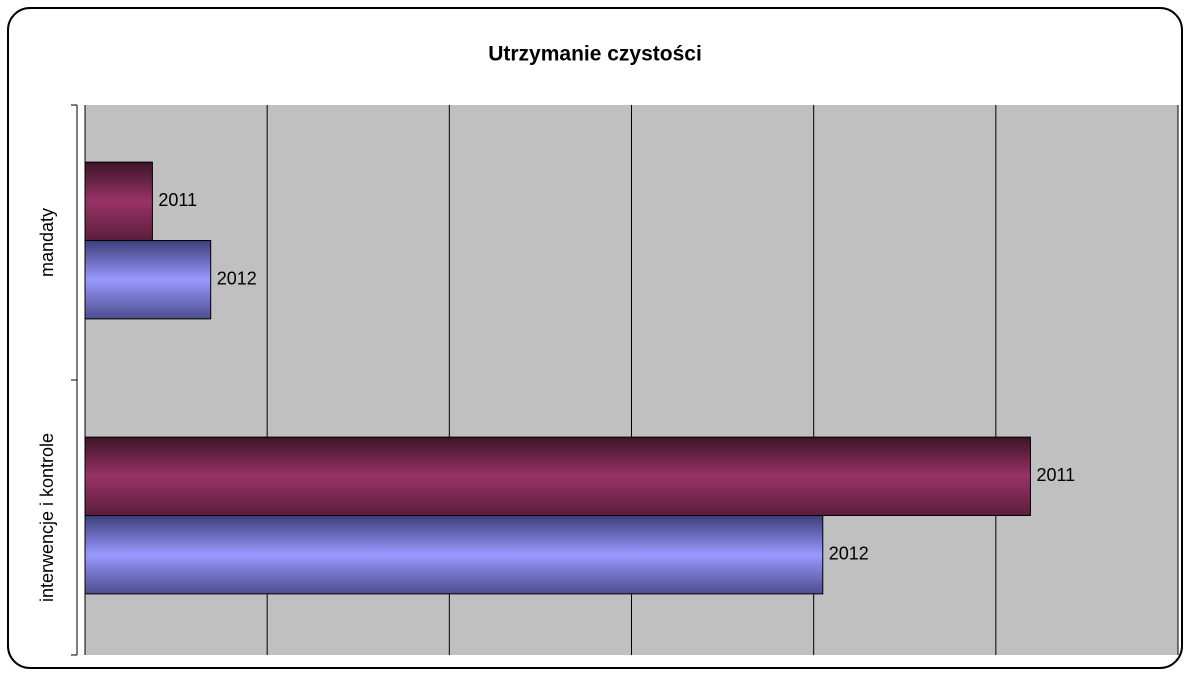 The height and width of the screenshot is (677, 1190). I want to click on chart-title: Utrzymanie czystości, so click(595, 54).